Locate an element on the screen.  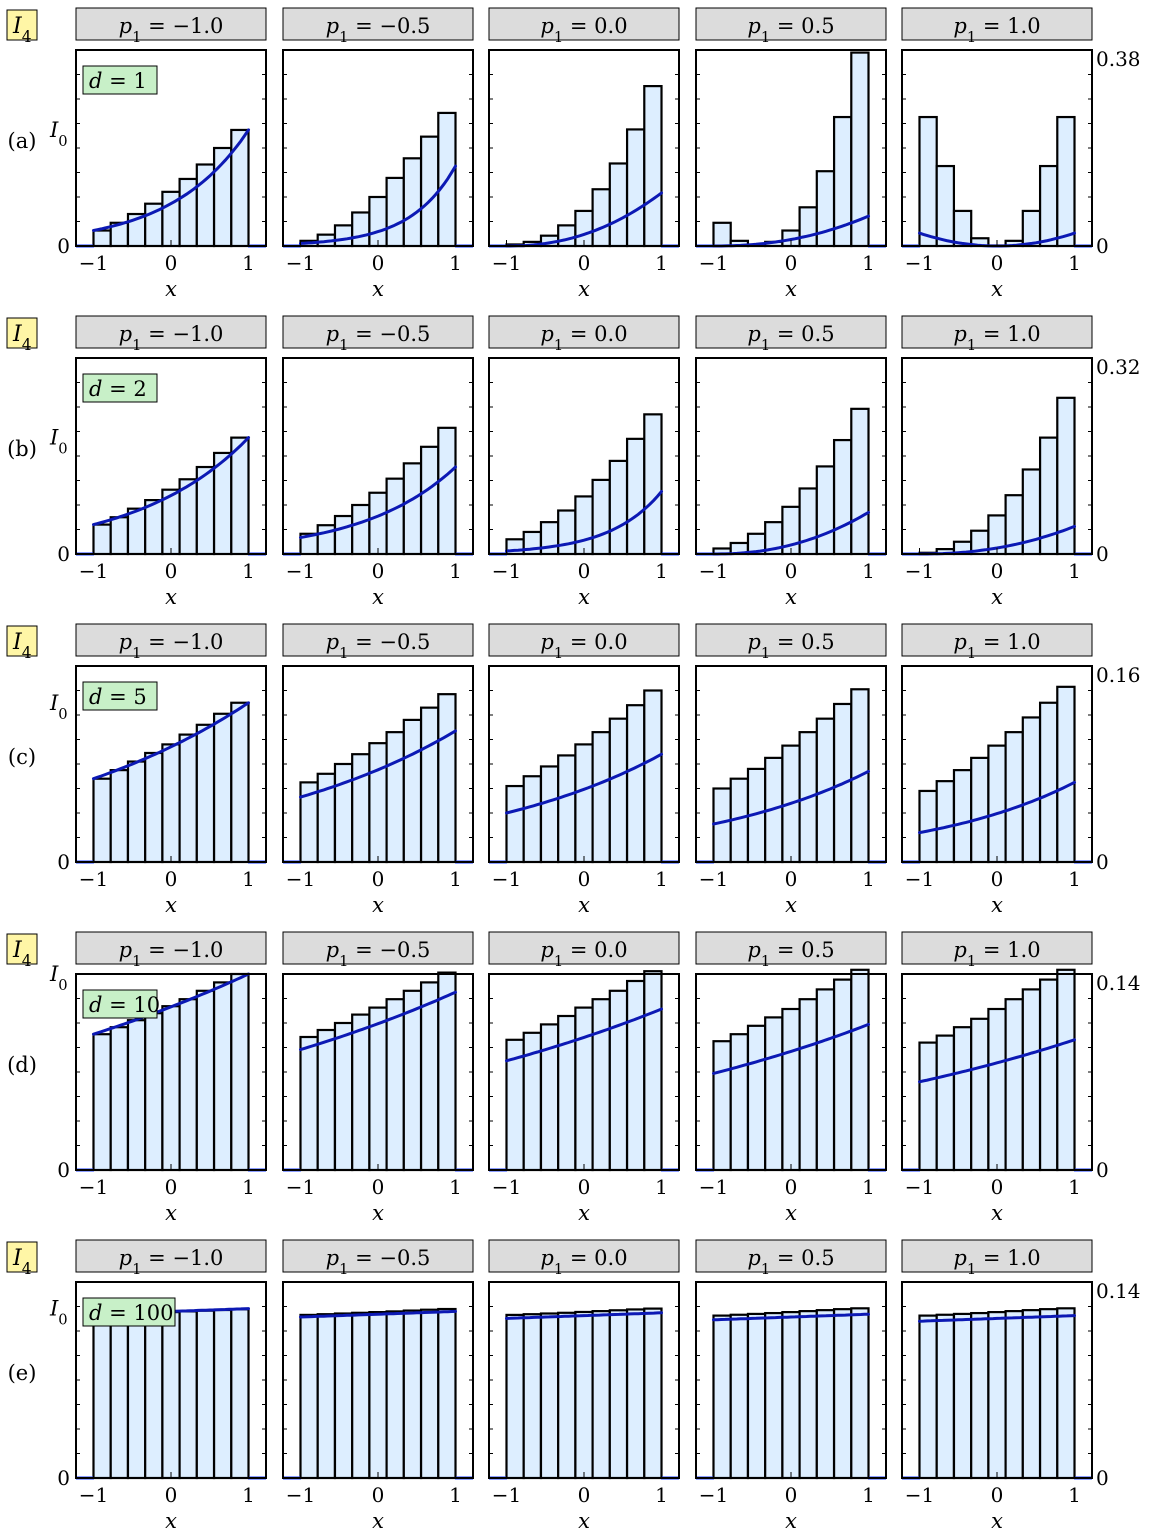
strip-value: = 0.0 is located at coordinates (595, 26).